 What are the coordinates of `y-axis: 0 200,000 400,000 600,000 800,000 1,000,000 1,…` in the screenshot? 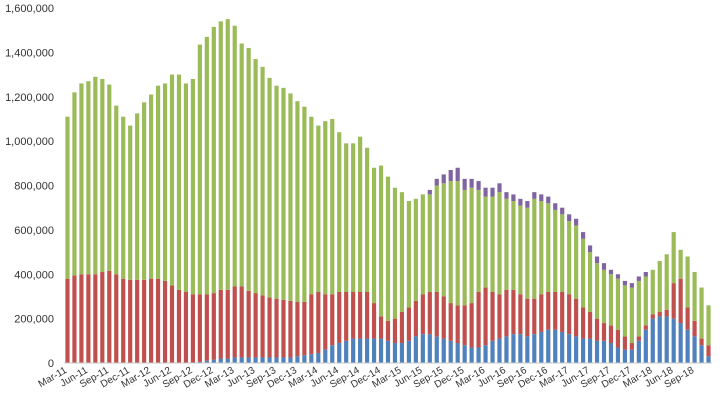 It's located at (29, 186).